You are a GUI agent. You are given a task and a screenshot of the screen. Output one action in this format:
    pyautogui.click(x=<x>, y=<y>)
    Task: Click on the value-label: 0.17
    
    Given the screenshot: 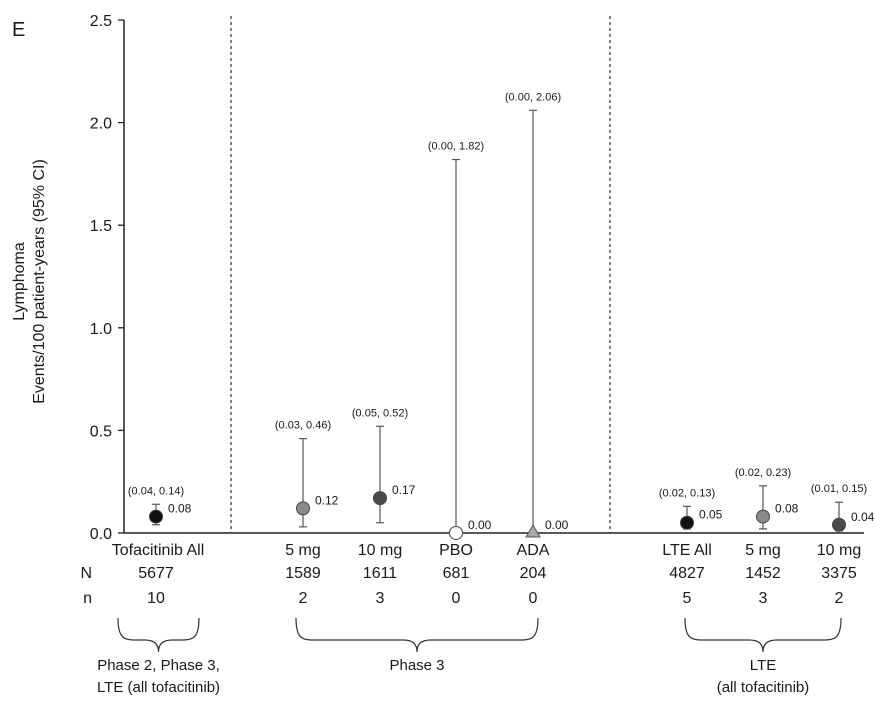 What is the action you would take?
    pyautogui.click(x=404, y=490)
    